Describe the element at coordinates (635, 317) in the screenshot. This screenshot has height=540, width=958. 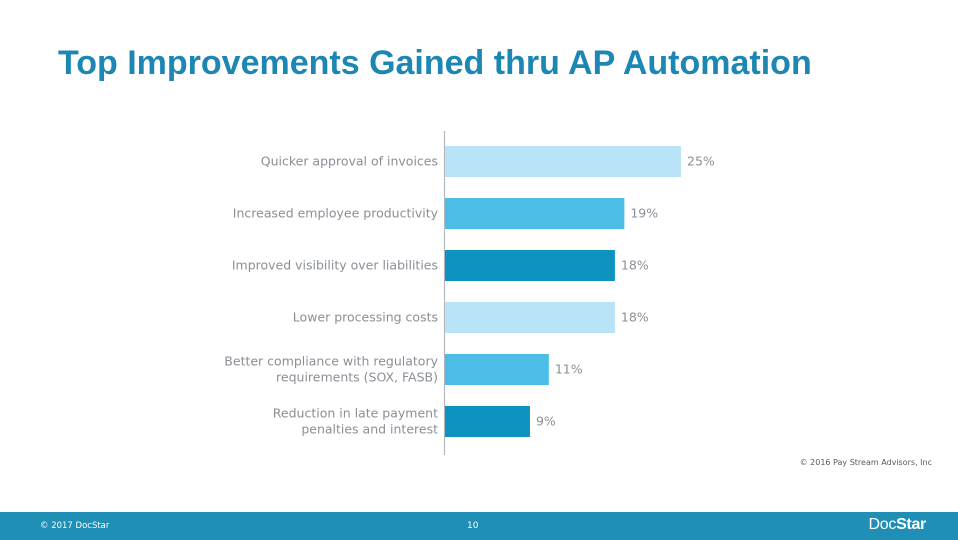
I see `value-label-4: 18%` at that location.